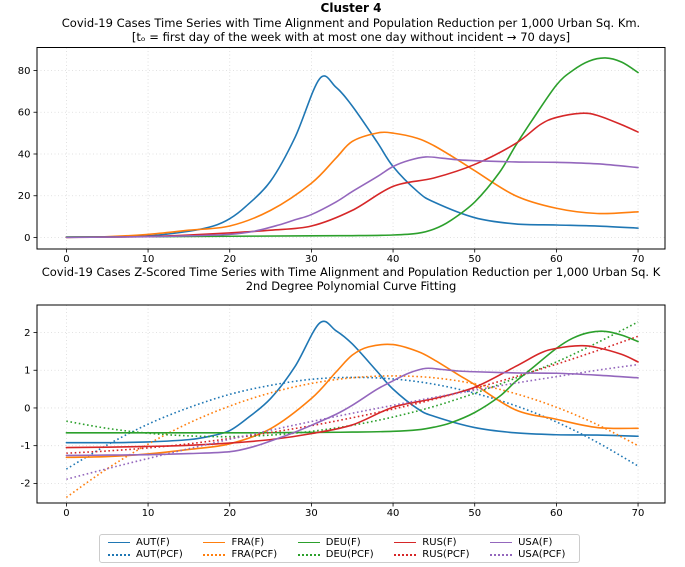  Describe the element at coordinates (27, 333) in the screenshot. I see `y-tick-label: 2` at that location.